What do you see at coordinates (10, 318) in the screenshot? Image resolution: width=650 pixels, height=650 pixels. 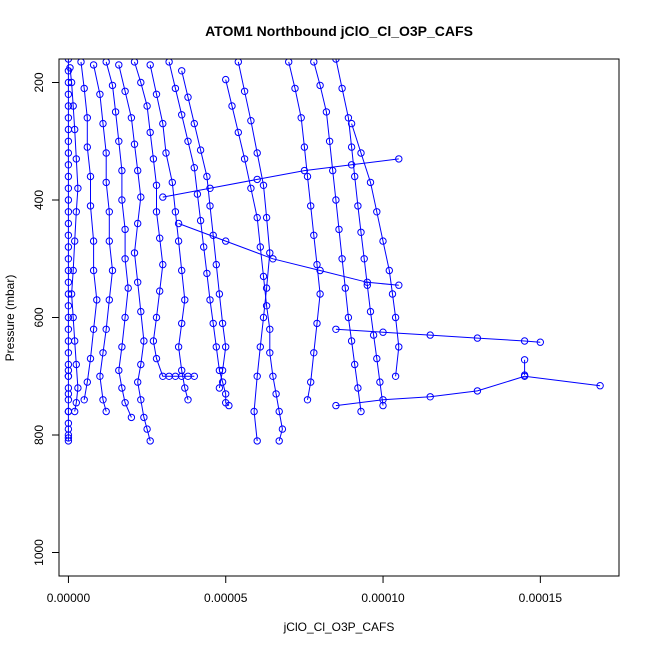 I see `y-axis-label: Pressure (mbar)` at bounding box center [10, 318].